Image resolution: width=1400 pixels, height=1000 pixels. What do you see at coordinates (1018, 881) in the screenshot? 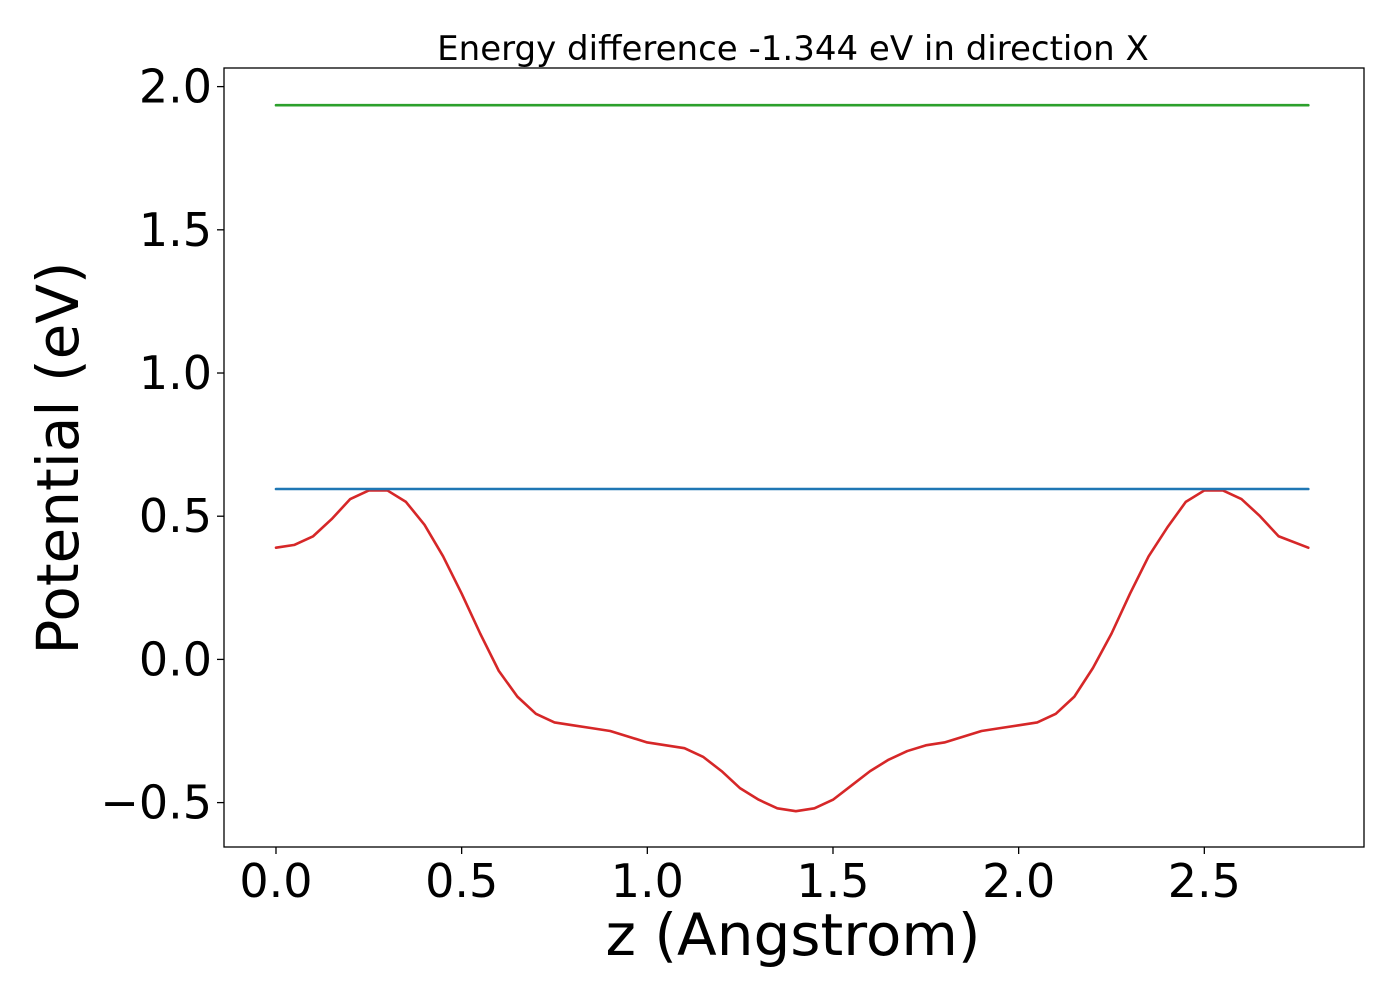
I see `x-tick-label: 2.0` at bounding box center [1018, 881].